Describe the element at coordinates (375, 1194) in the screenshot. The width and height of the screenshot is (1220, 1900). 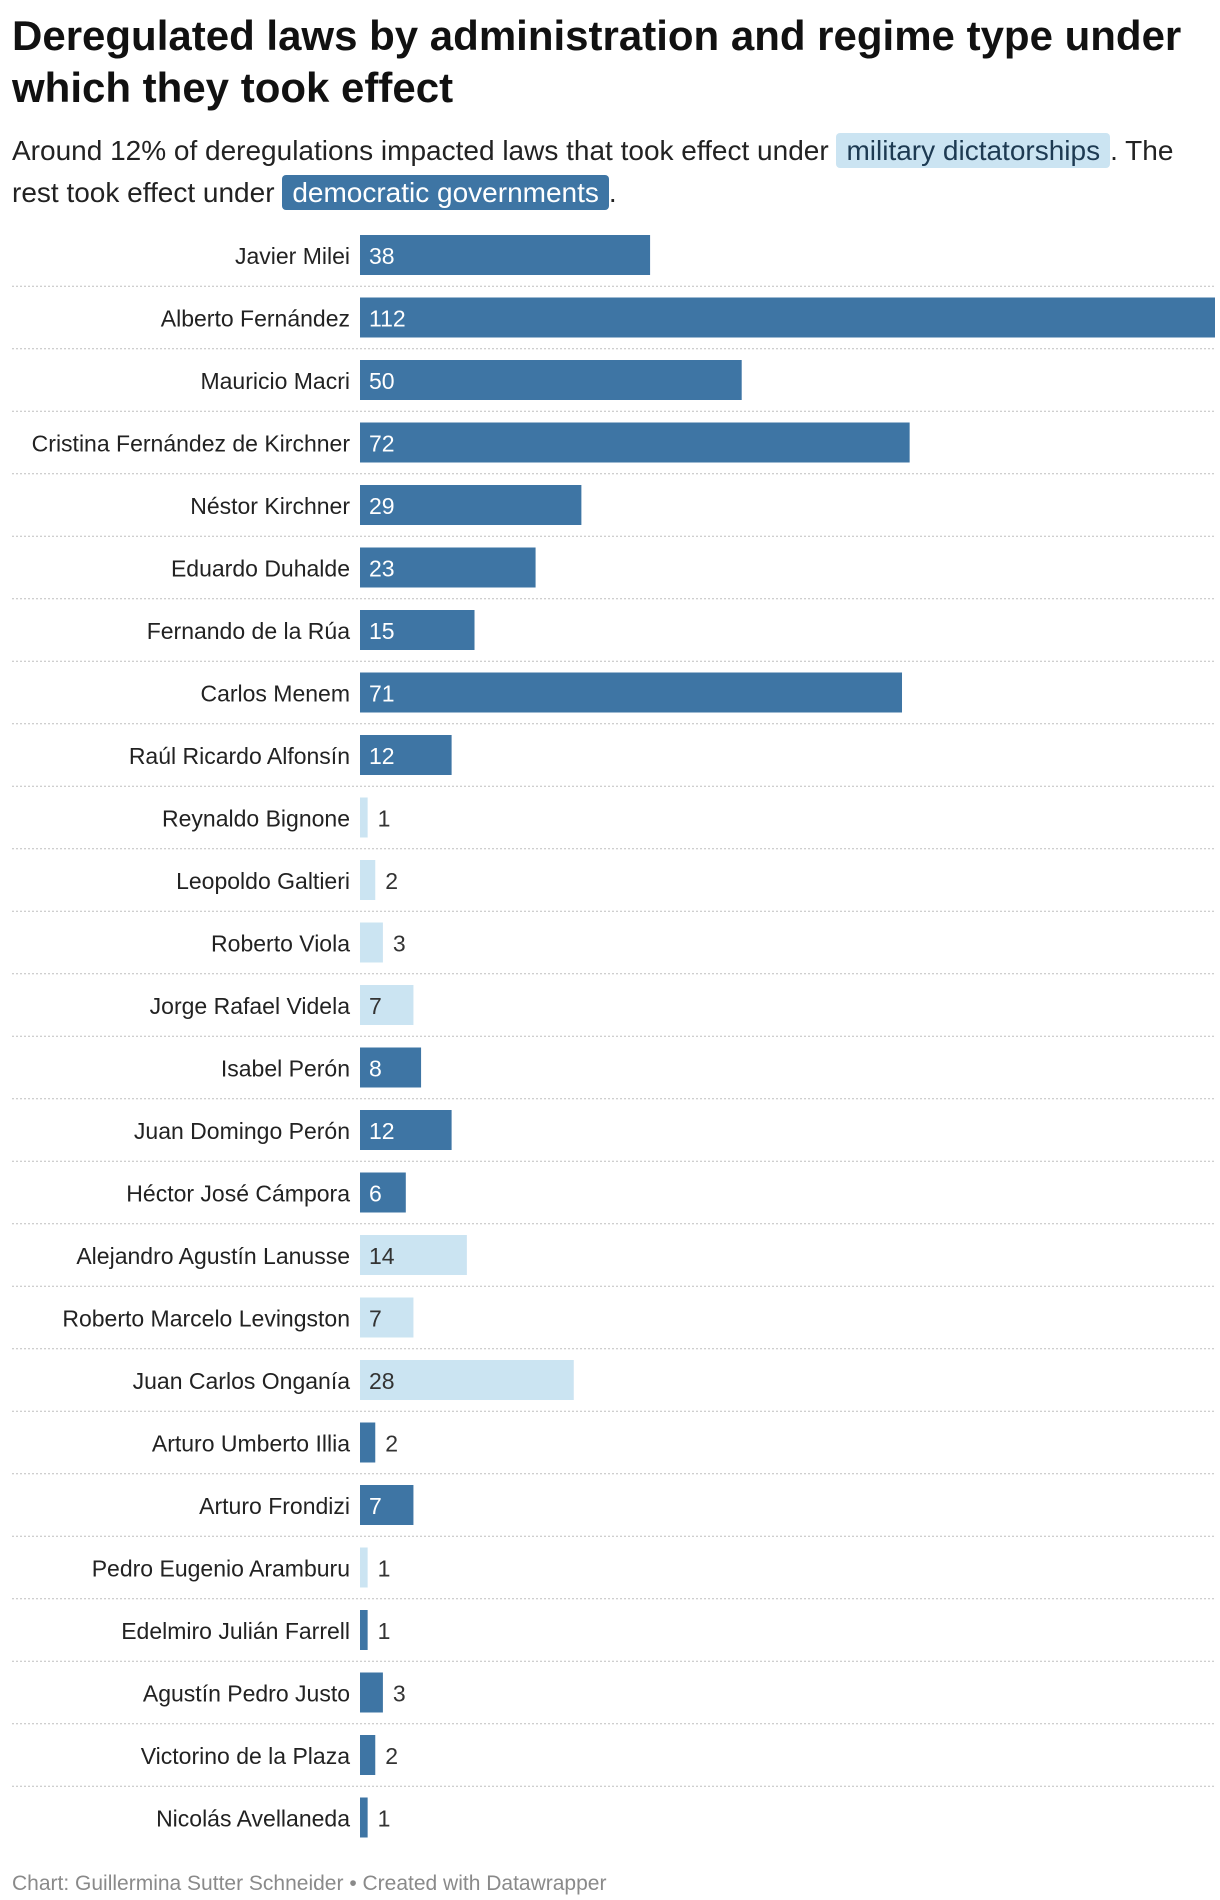
I see `value-label: 6` at that location.